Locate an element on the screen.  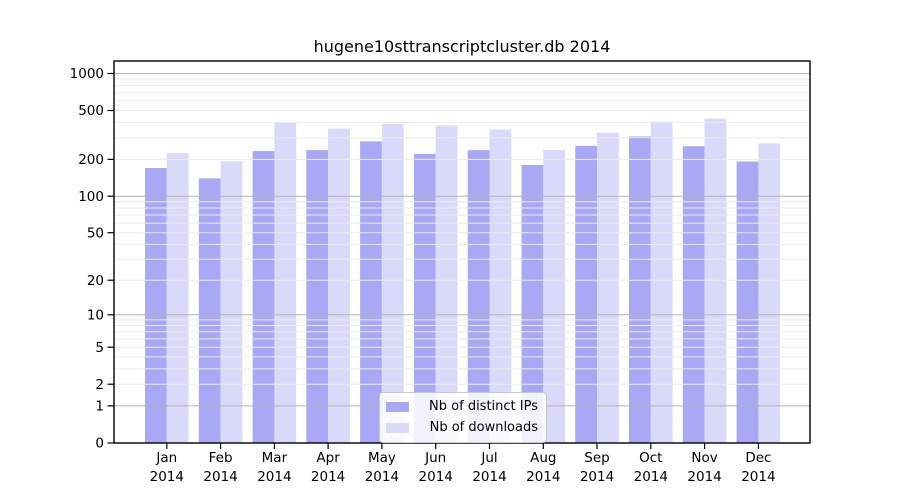
bar-downloads-jun is located at coordinates (446, 284).